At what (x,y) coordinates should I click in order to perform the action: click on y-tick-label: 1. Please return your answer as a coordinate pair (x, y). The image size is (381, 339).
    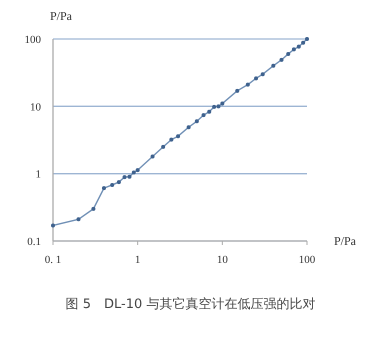
    Looking at the image, I should click on (38, 174).